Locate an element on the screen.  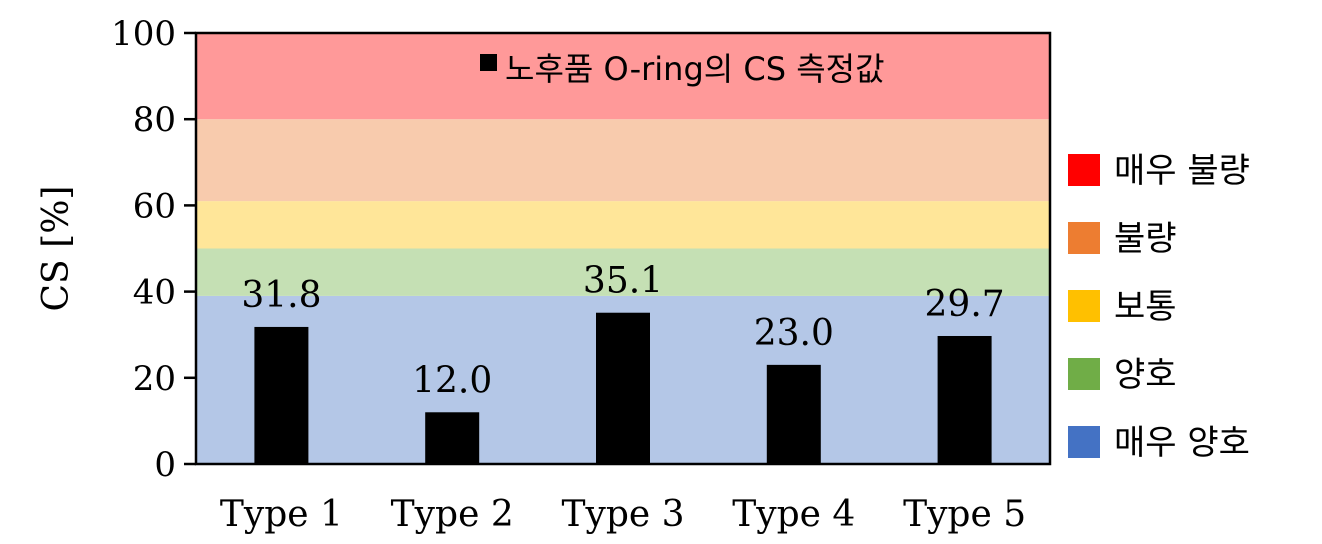
data-label-1: 31.8 is located at coordinates (281, 295).